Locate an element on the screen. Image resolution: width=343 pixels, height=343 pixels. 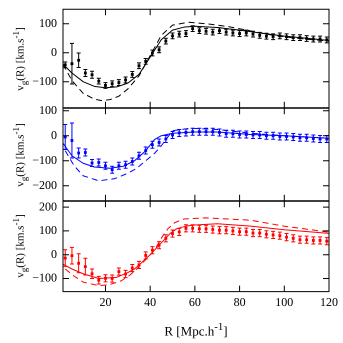
x-tick-label: 40 is located at coordinates (150, 301).